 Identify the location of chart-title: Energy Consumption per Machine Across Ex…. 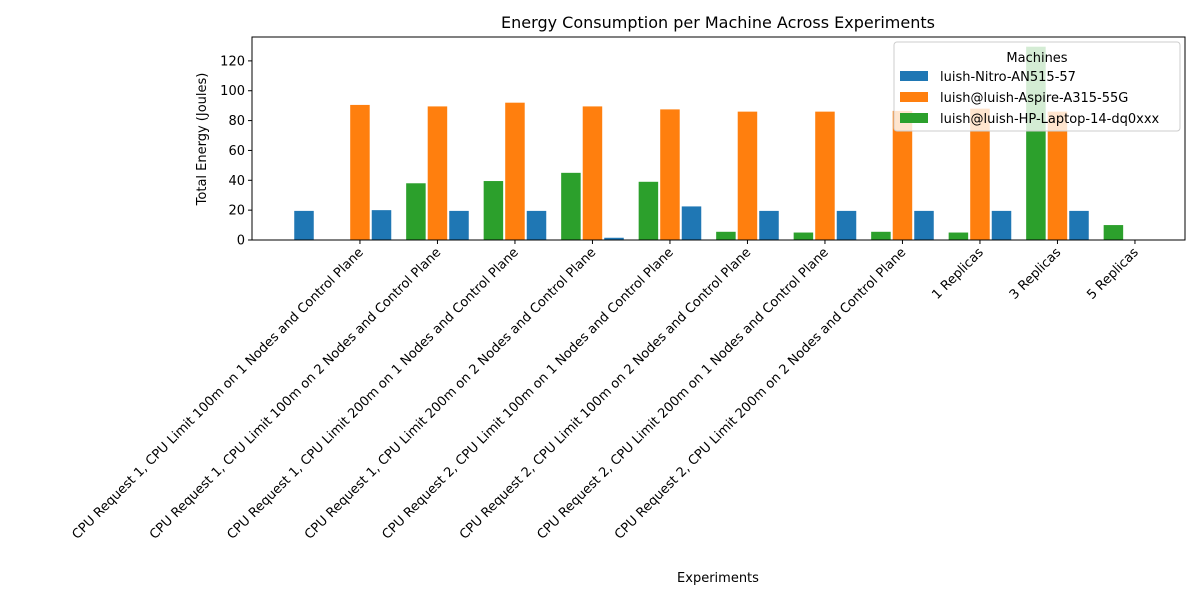
(718, 22).